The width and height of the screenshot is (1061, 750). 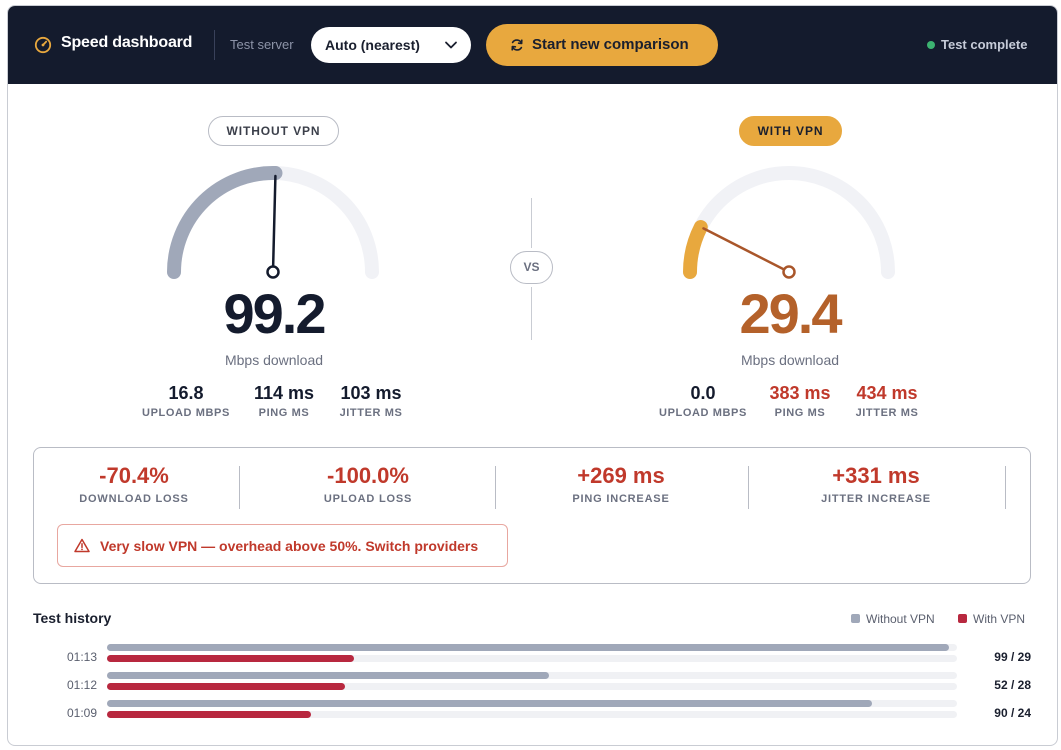 What do you see at coordinates (371, 393) in the screenshot?
I see `without-vpn-jitter-value: 103 ms` at bounding box center [371, 393].